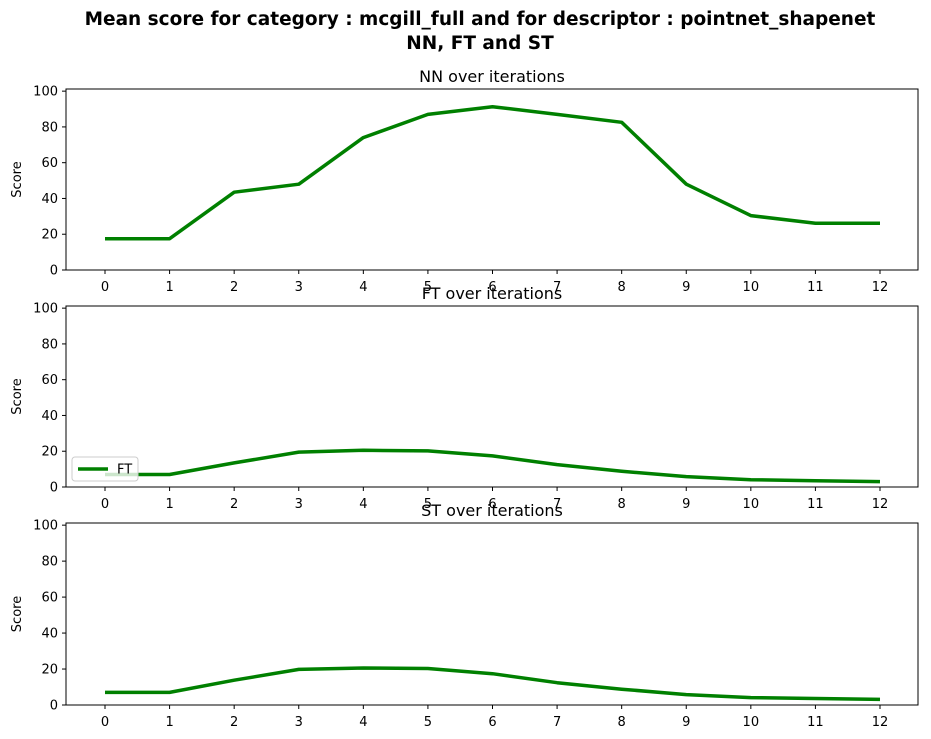  Describe the element at coordinates (492, 76) in the screenshot. I see `axes-title: NN over iterations` at that location.